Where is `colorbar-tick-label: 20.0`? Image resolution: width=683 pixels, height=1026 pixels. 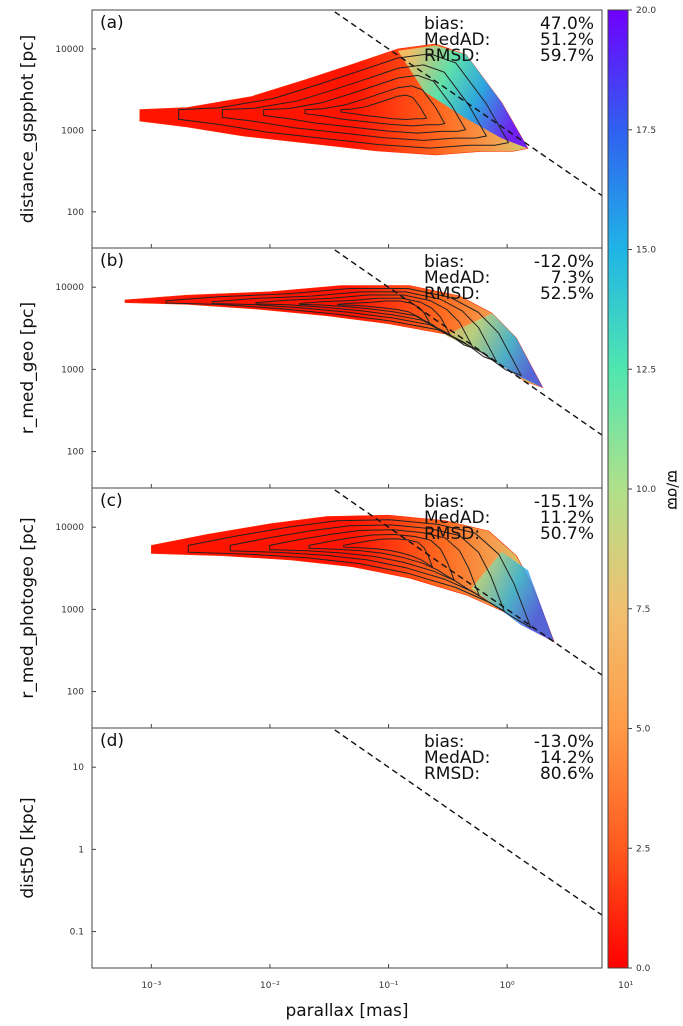
colorbar-tick-label: 20.0 is located at coordinates (646, 11).